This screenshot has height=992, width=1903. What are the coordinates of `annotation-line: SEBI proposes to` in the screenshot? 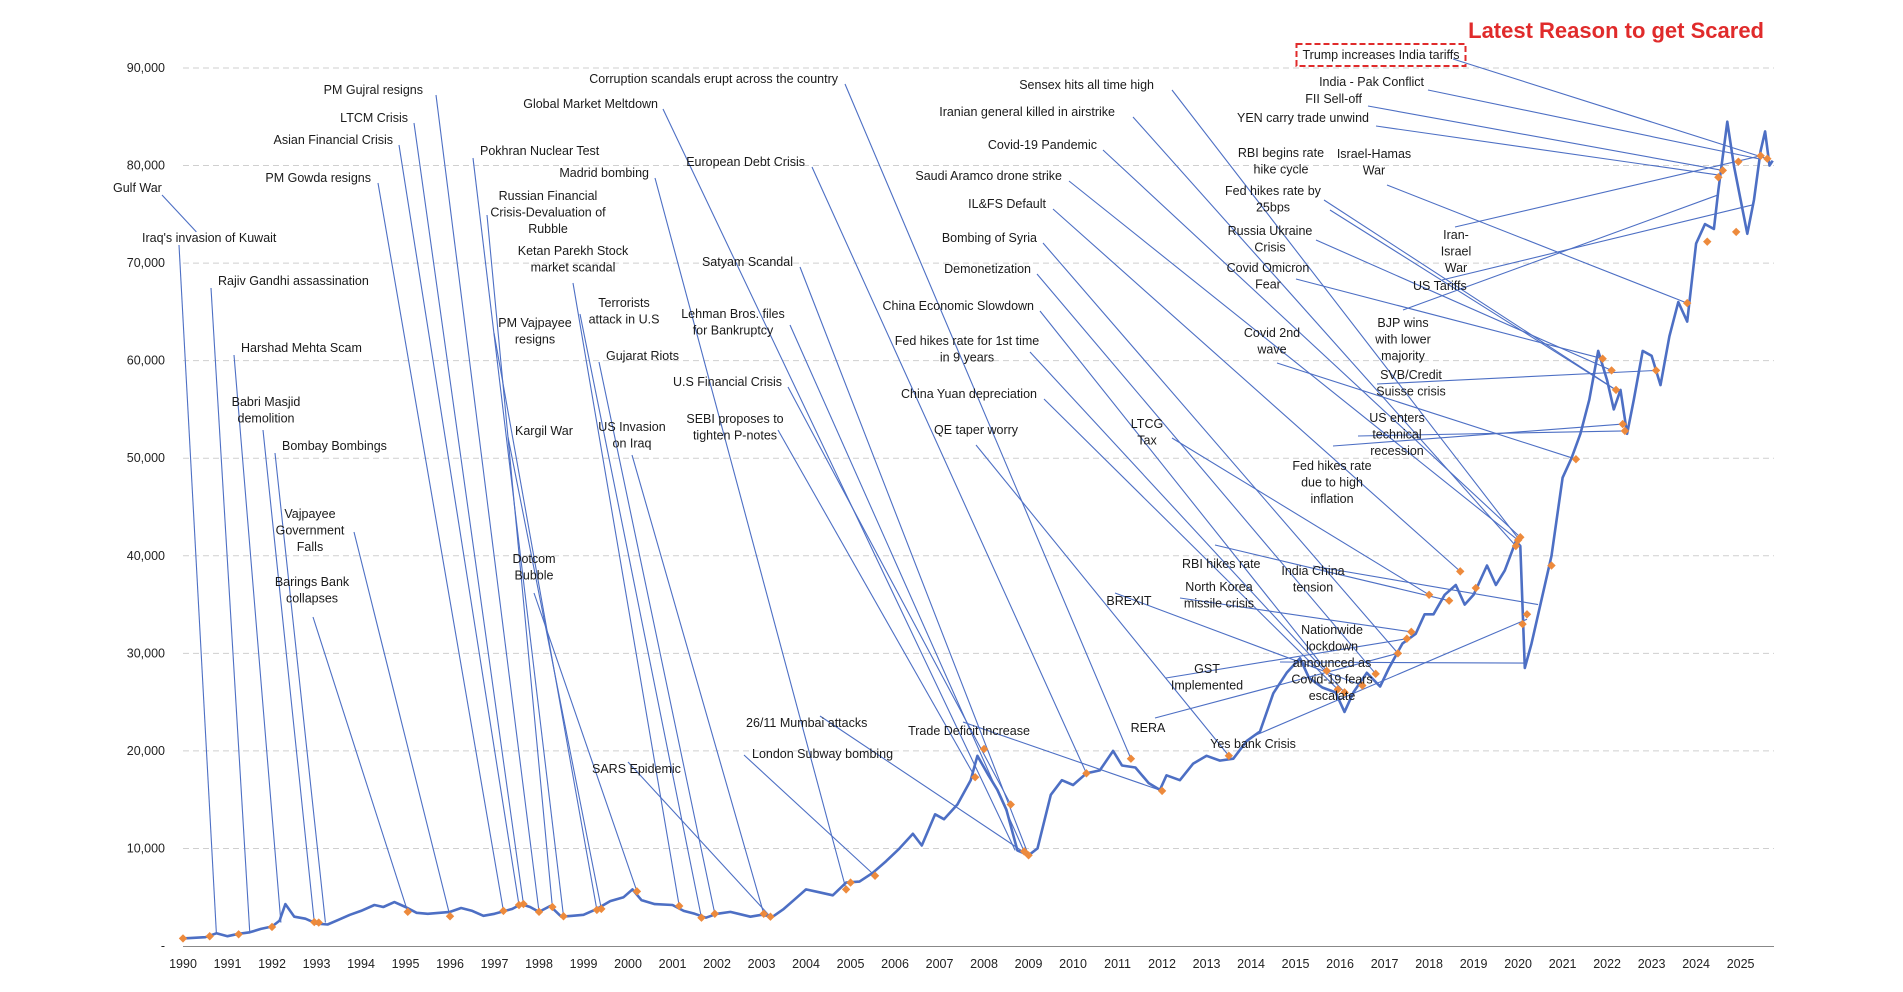 It's located at (734, 419).